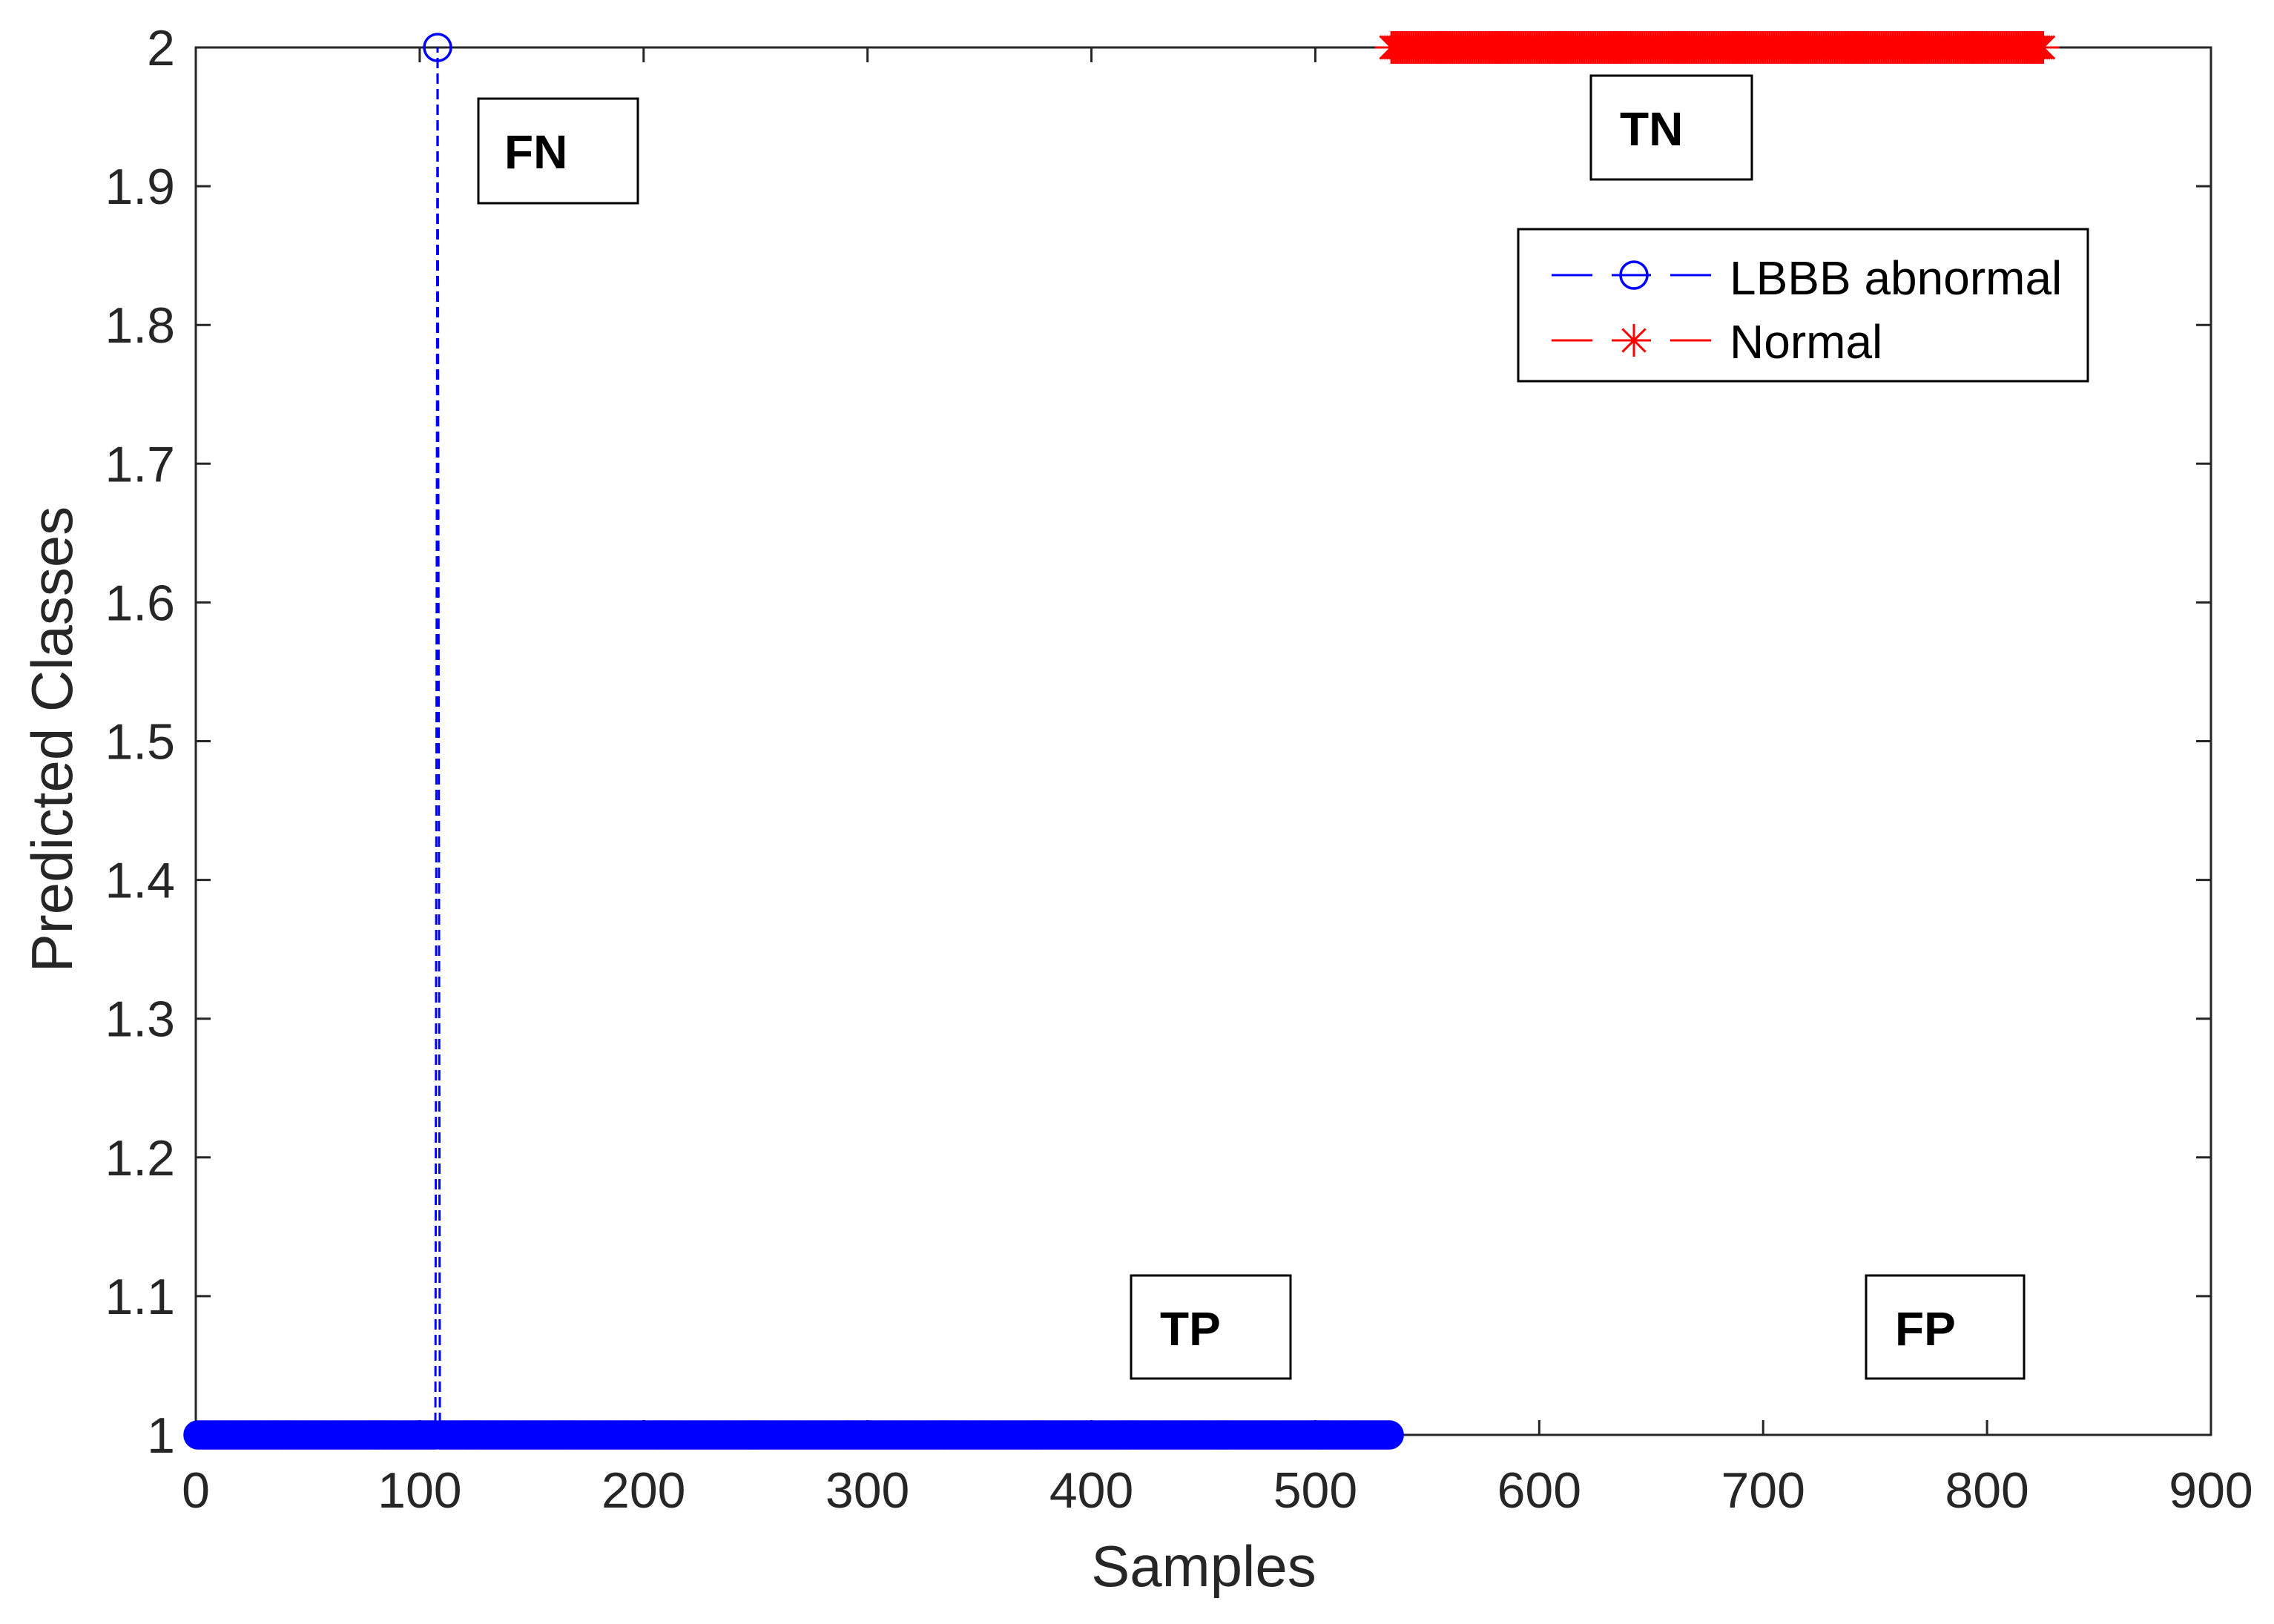  Describe the element at coordinates (1190, 1329) in the screenshot. I see `annotation-tp-label: TP` at that location.